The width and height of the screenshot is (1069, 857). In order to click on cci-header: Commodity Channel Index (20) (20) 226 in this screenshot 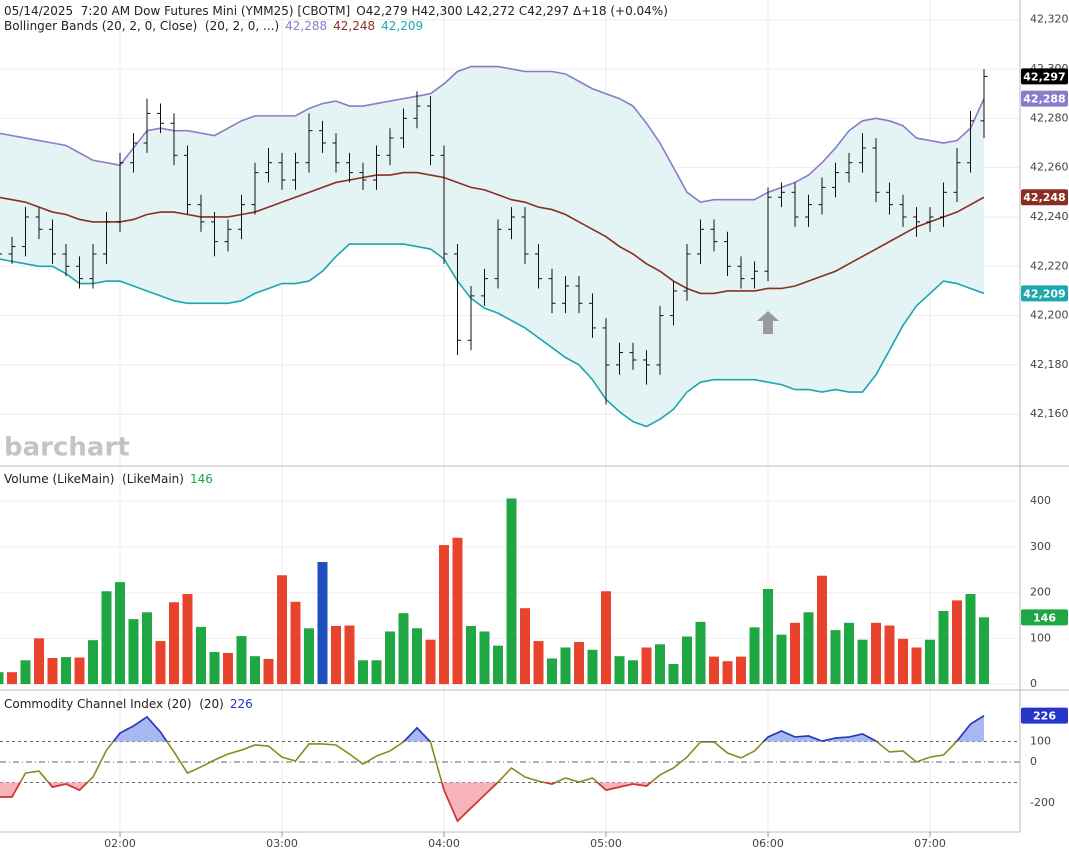, I will do `click(128, 704)`.